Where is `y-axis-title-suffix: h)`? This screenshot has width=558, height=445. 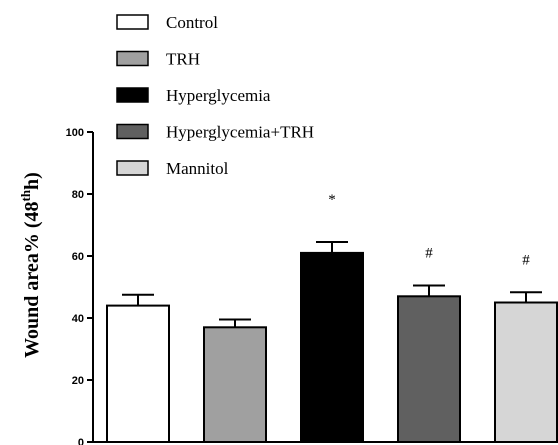
y-axis-title-suffix: h) is located at coordinates (32, 181).